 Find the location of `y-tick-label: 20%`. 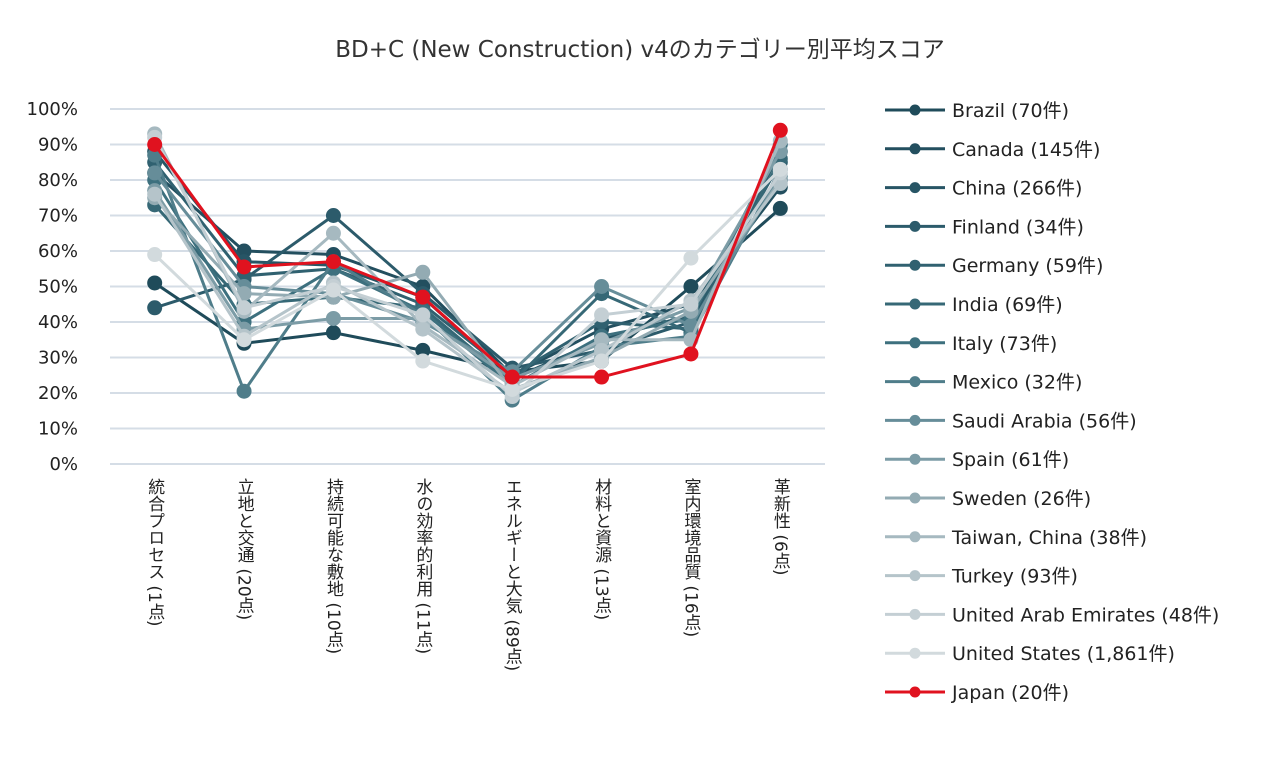

y-tick-label: 20% is located at coordinates (58, 393).